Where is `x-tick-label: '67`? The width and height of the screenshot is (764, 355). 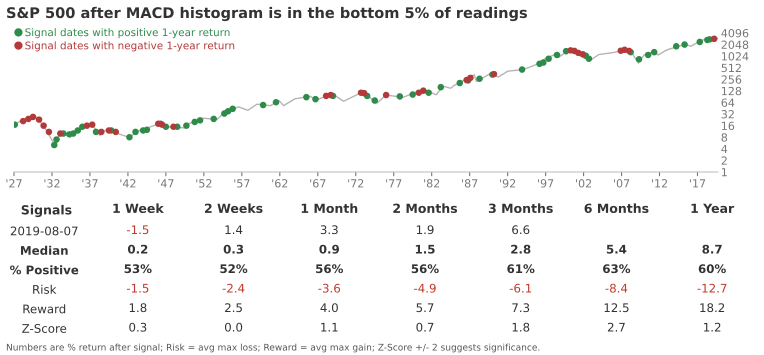
x-tick-label: '67 is located at coordinates (318, 183).